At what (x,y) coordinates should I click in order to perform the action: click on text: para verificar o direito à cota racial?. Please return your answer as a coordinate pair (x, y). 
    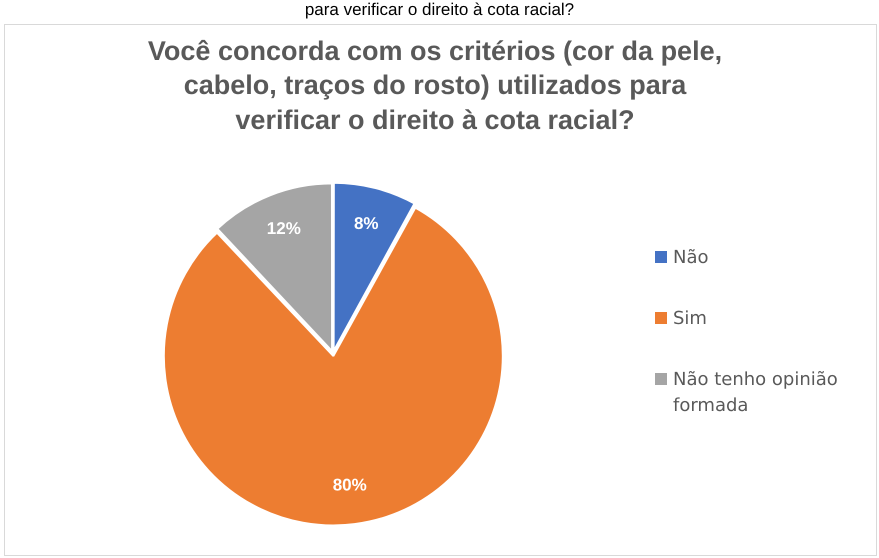
    Looking at the image, I should click on (440, 10).